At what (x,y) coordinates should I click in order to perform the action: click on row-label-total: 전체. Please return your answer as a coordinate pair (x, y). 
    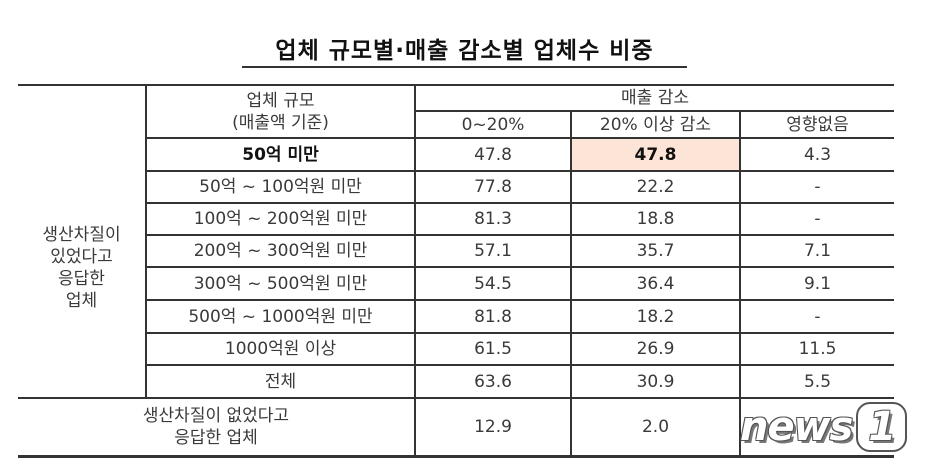
    Looking at the image, I should click on (280, 381).